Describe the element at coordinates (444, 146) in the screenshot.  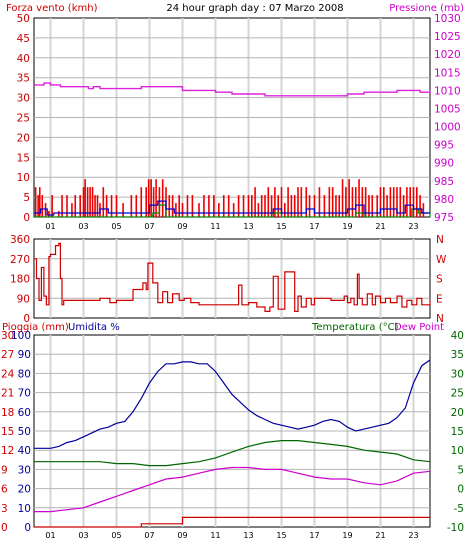
I see `pressure-y-tick-label: 995` at that location.